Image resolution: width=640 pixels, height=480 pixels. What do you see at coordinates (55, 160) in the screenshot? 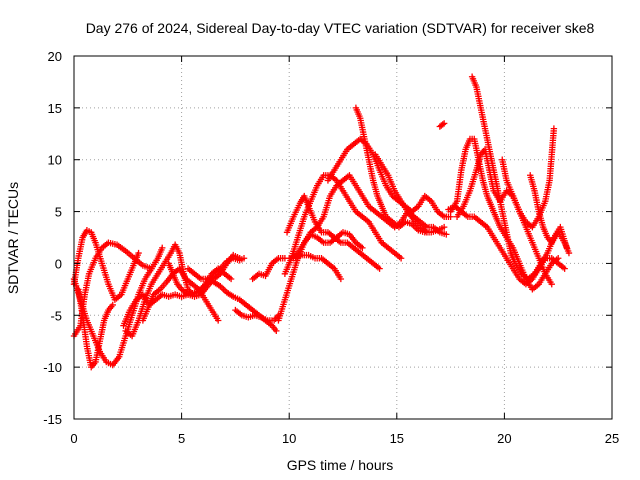
I see `y-tick-label: 10` at bounding box center [55, 160].